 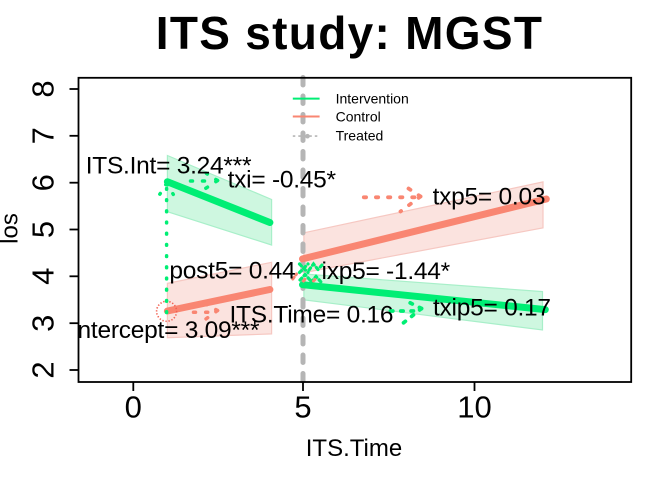 I want to click on svg-text: Treated, so click(x=360, y=136).